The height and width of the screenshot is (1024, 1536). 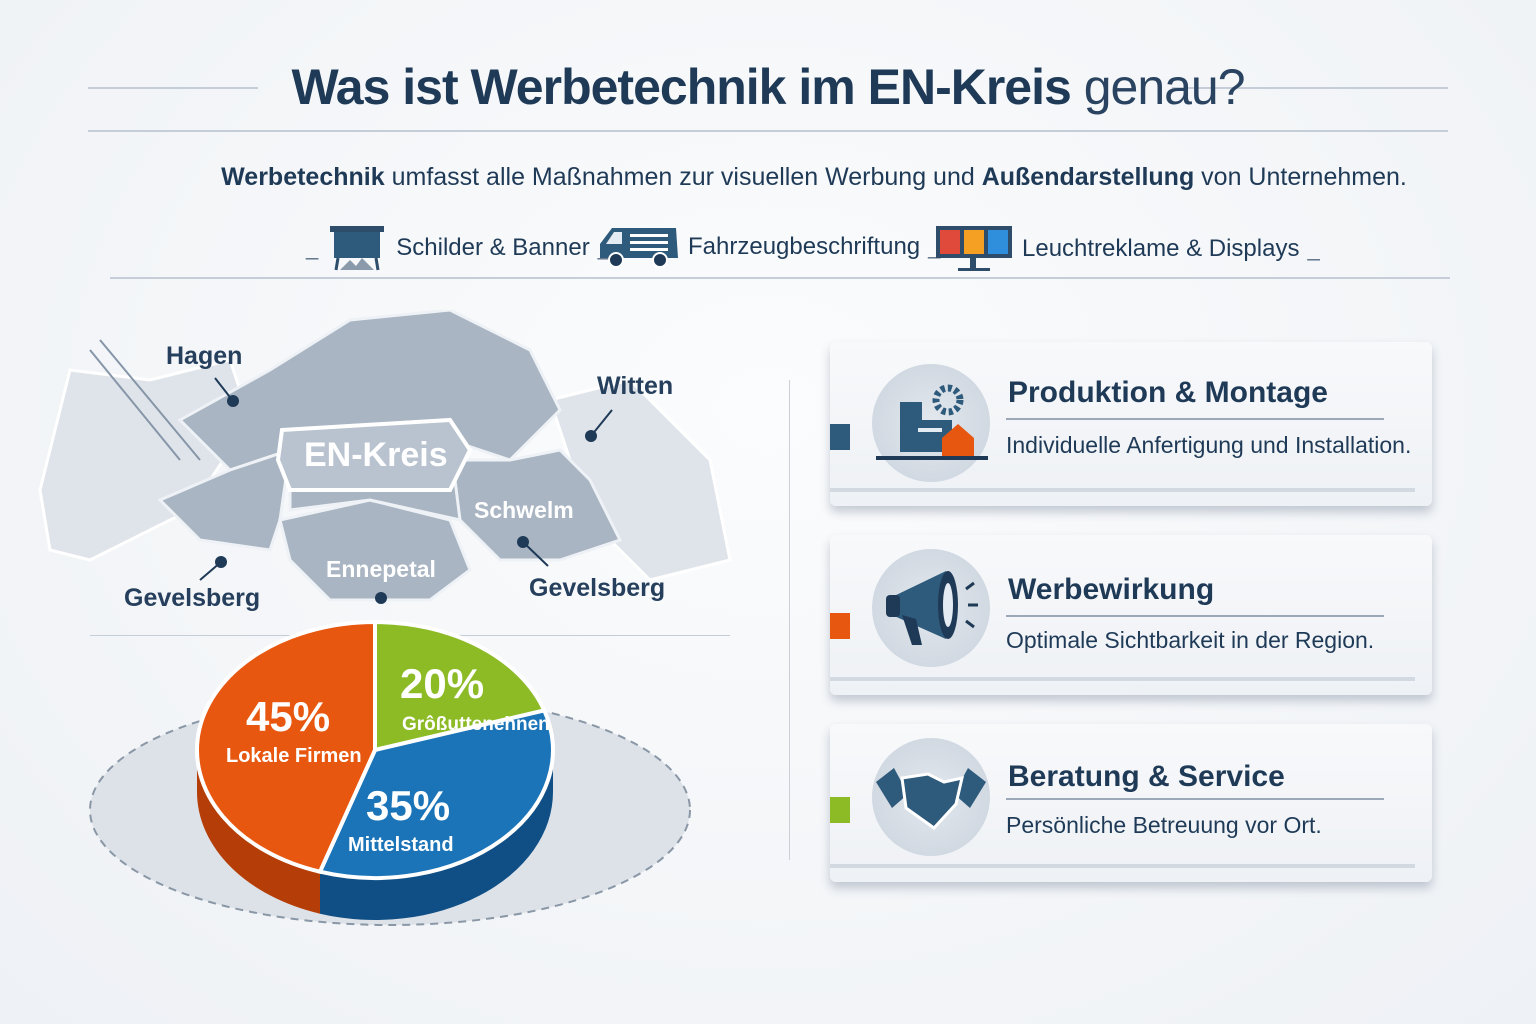 What do you see at coordinates (931, 797) in the screenshot?
I see `handshake-icon` at bounding box center [931, 797].